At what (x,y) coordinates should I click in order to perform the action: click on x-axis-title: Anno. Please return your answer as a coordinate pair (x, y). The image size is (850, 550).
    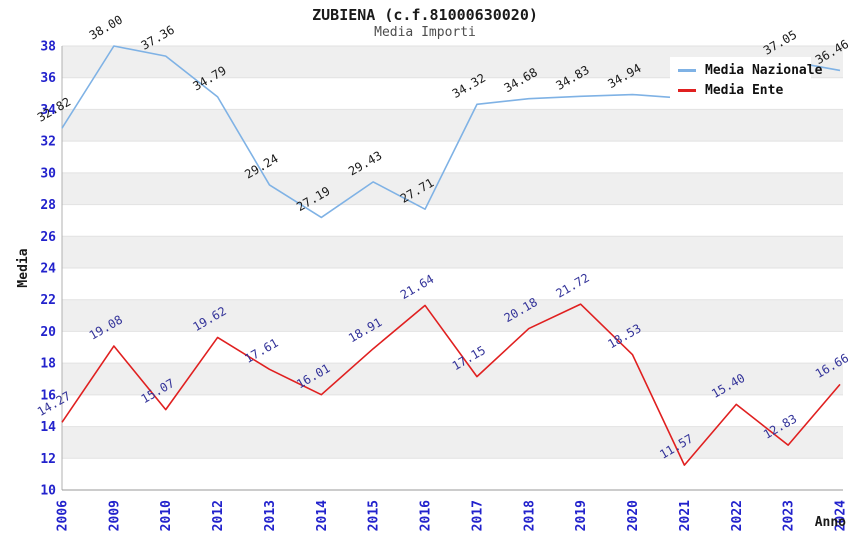
    Looking at the image, I should click on (830, 522).